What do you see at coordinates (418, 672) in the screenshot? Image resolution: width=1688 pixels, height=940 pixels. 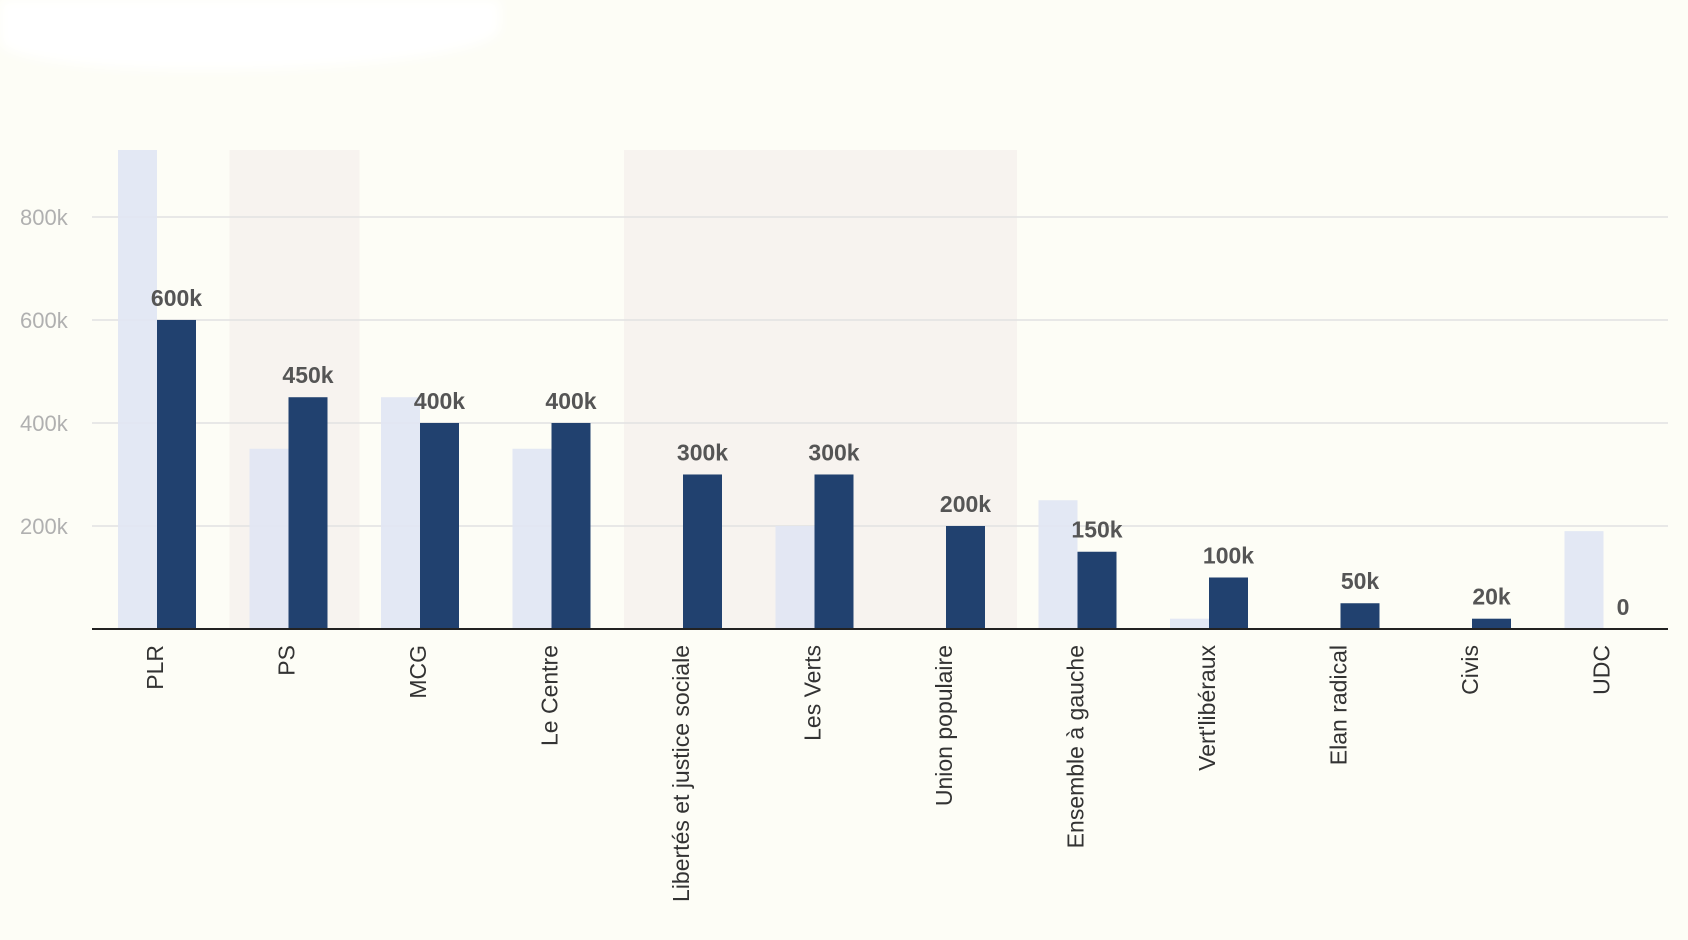 I see `category-label: MCG` at bounding box center [418, 672].